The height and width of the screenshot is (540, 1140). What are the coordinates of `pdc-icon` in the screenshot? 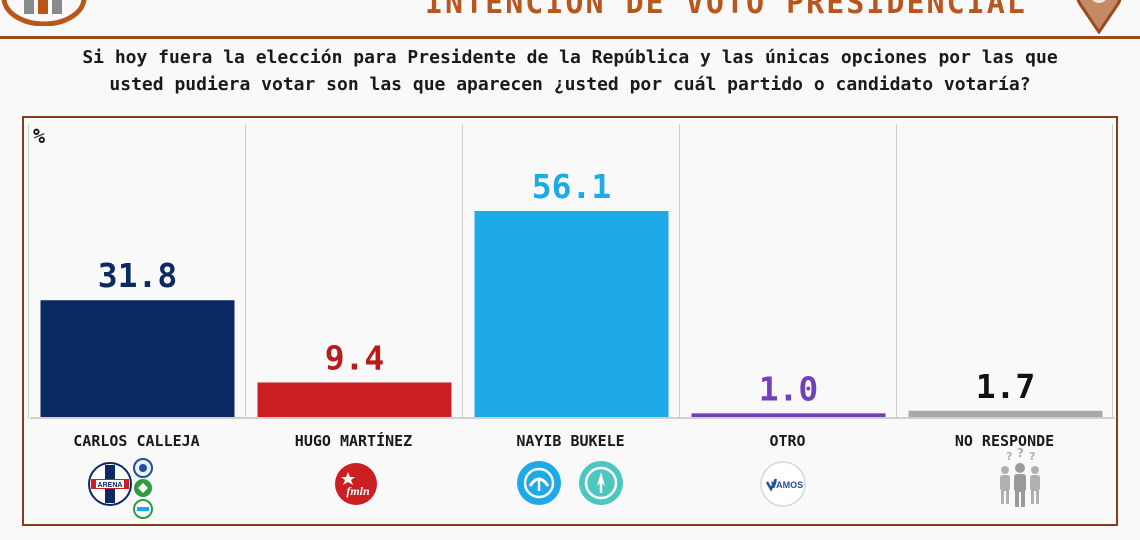 It's located at (143, 488).